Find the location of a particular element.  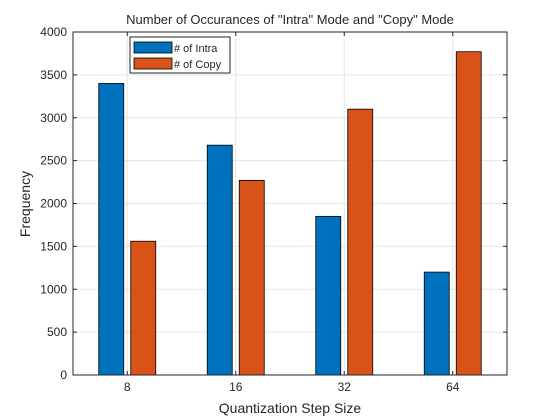

x-tick-label: 8 is located at coordinates (127, 387).